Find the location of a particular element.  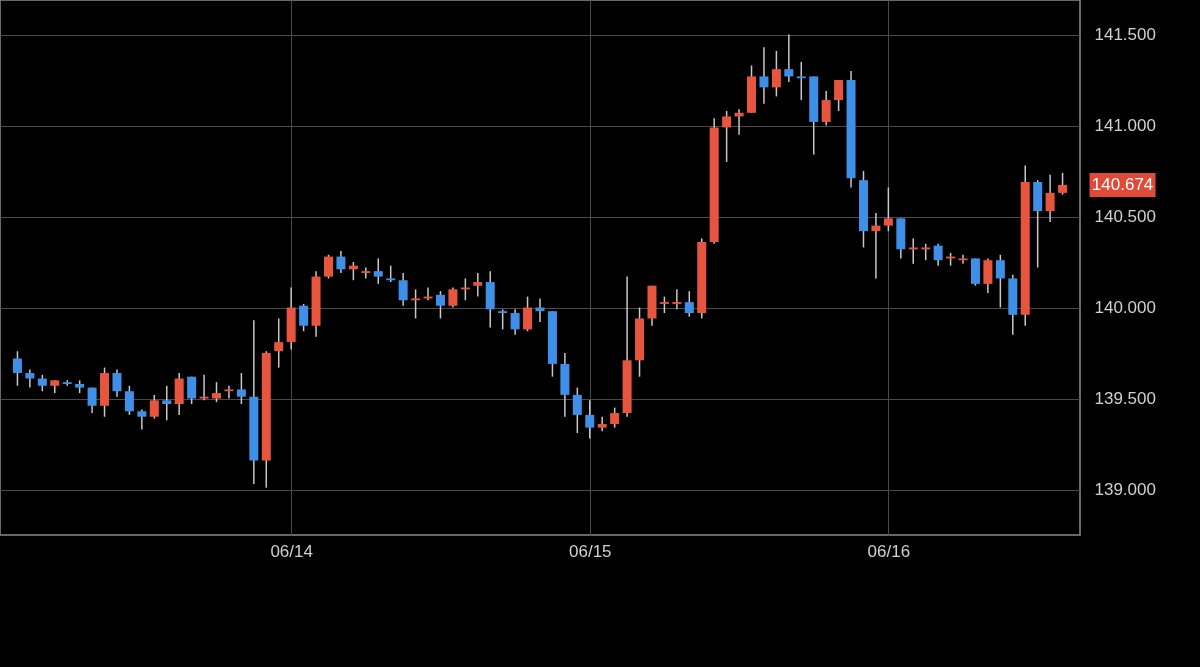

y-tick-label: 141.500 is located at coordinates (1125, 35).